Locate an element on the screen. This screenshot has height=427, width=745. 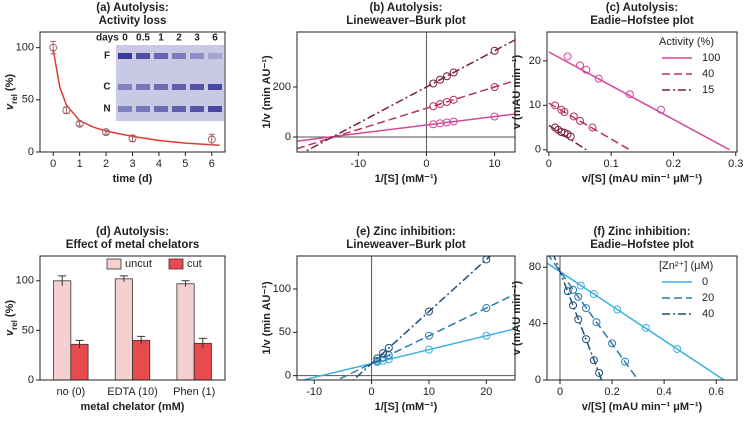
gel-header: days is located at coordinates (107, 38).